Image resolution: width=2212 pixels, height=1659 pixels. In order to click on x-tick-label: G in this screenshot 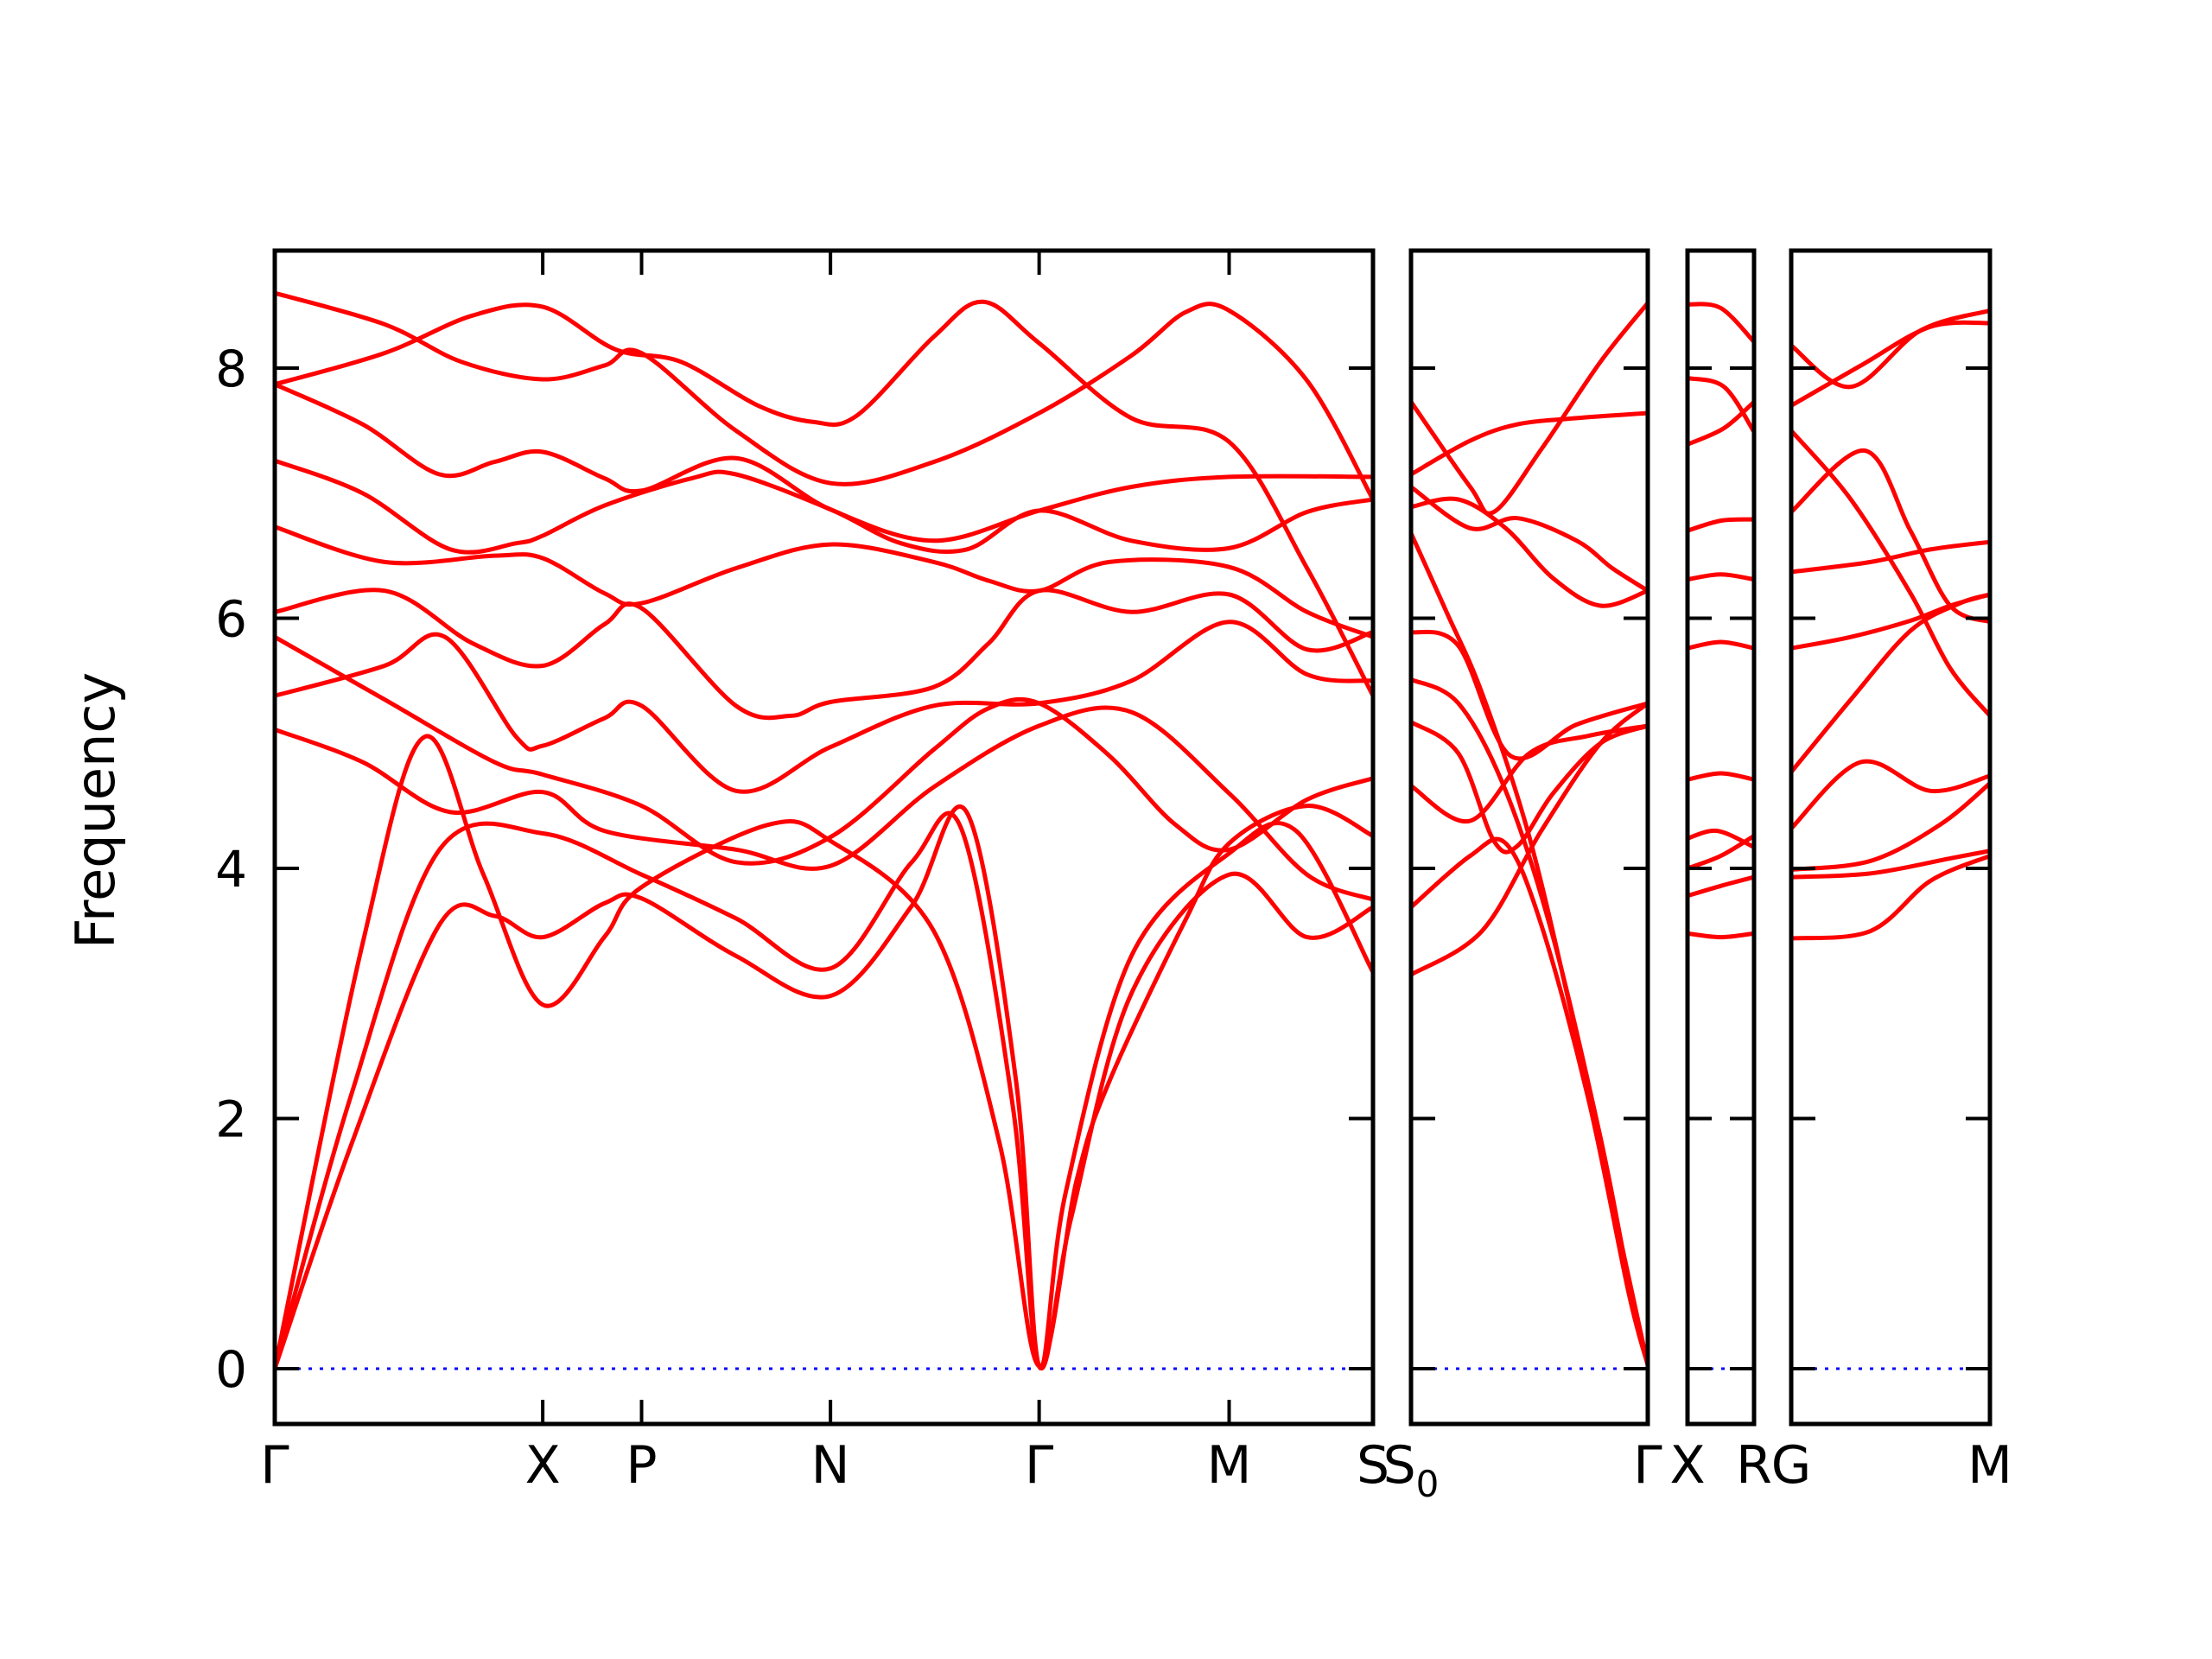, I will do `click(1792, 1465)`.